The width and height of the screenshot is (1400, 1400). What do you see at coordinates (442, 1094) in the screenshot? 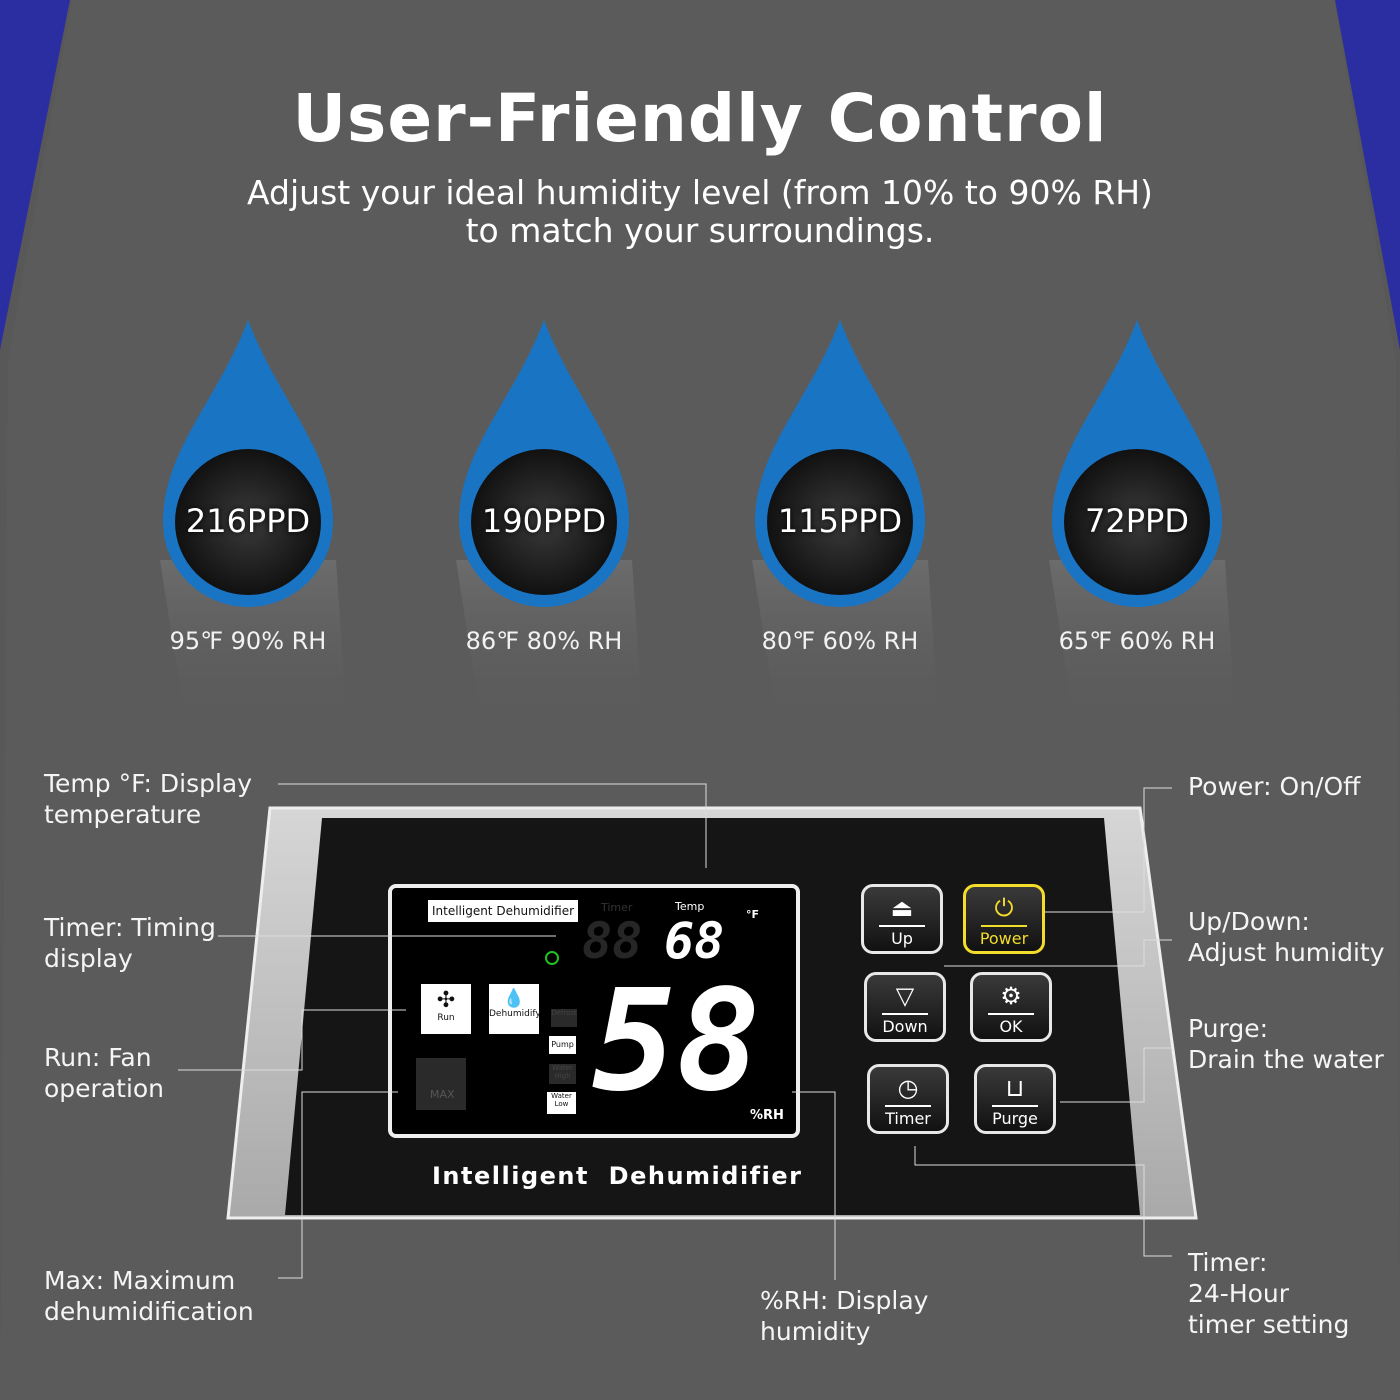
I see `max-label: MAX` at bounding box center [442, 1094].